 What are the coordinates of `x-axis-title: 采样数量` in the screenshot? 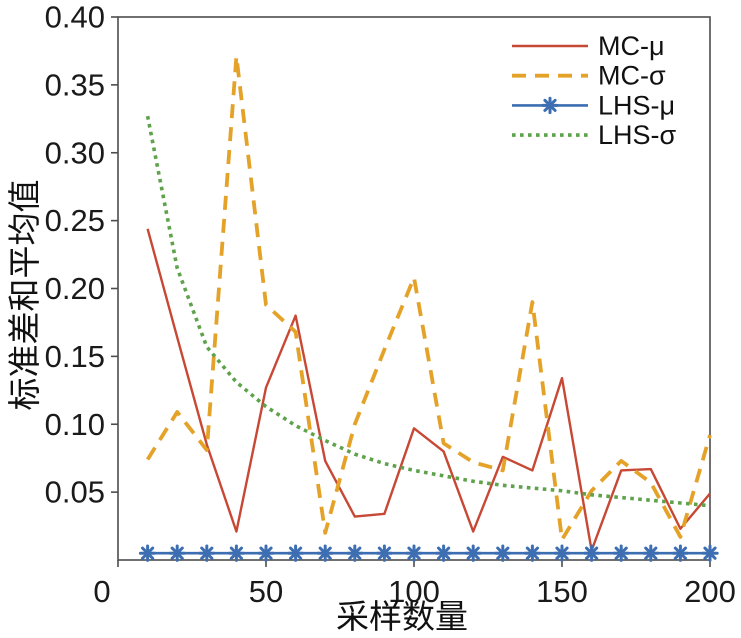 It's located at (402, 616).